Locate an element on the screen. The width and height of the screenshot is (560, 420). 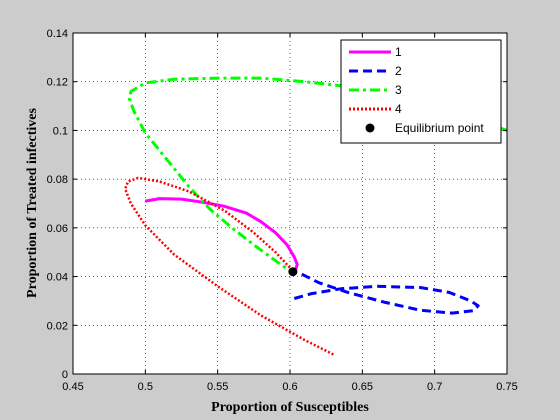
x-axis-label: Proportion of Susceptibles is located at coordinates (290, 407).